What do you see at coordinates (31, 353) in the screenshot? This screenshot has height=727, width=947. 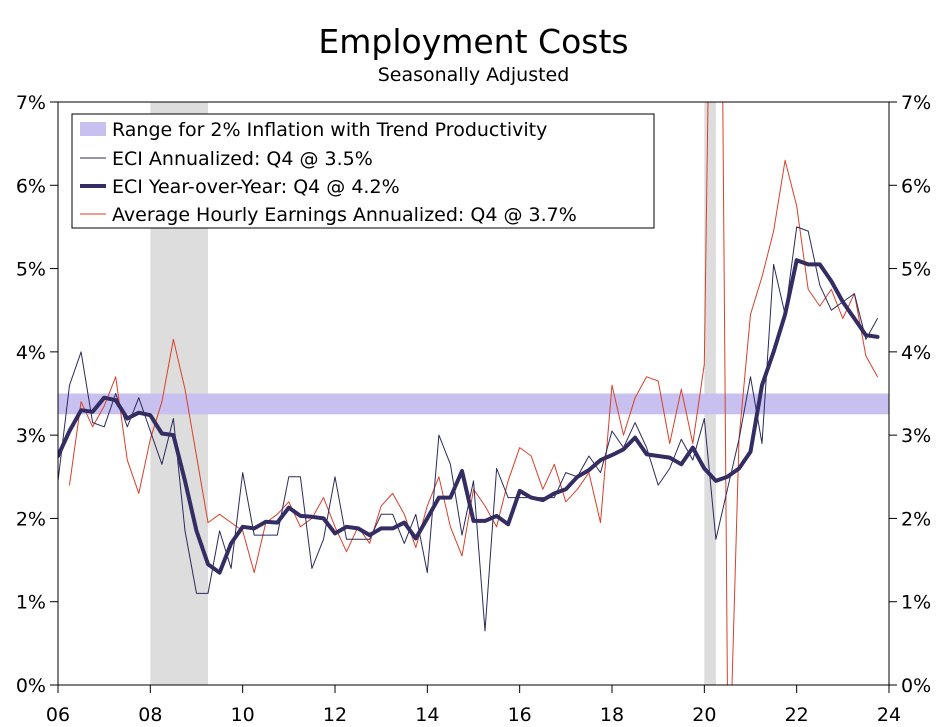 I see `y-tick-label-left: 4%` at bounding box center [31, 353].